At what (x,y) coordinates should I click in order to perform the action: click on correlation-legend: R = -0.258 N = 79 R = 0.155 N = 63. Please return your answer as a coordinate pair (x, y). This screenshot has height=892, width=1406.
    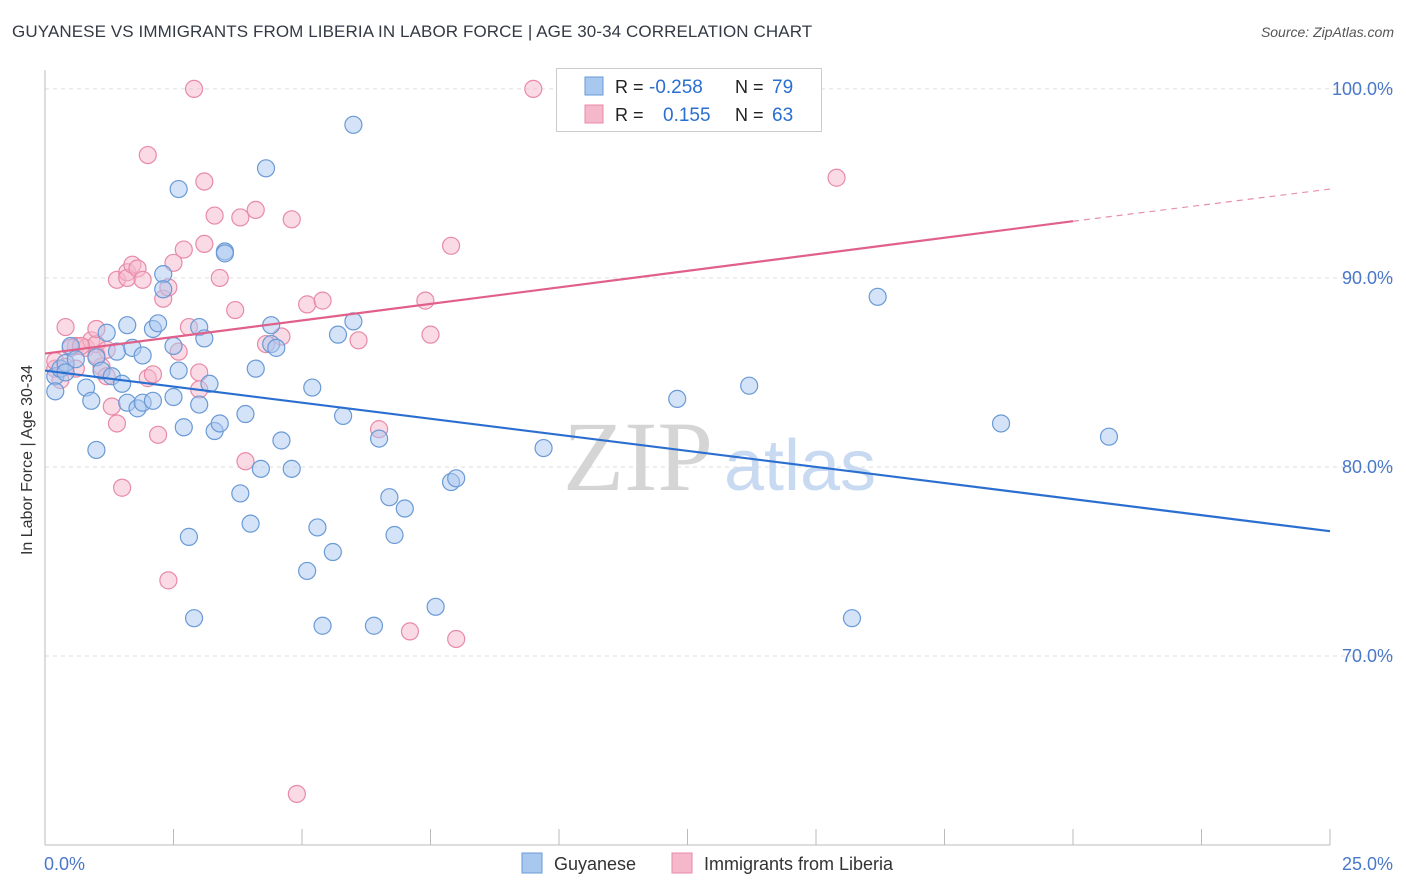
    Looking at the image, I should click on (689, 100).